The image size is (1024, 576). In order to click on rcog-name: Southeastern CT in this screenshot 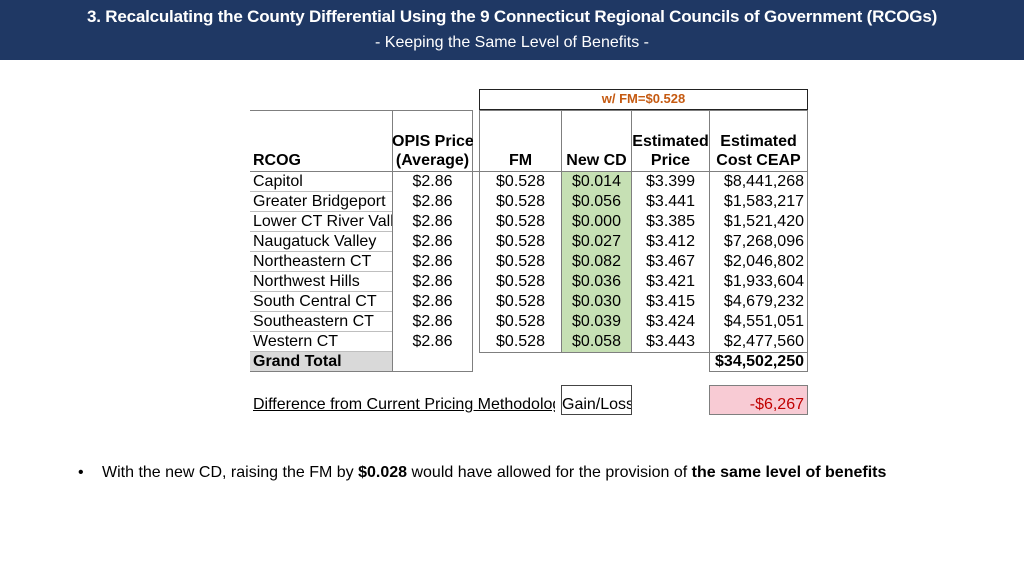, I will do `click(321, 322)`.